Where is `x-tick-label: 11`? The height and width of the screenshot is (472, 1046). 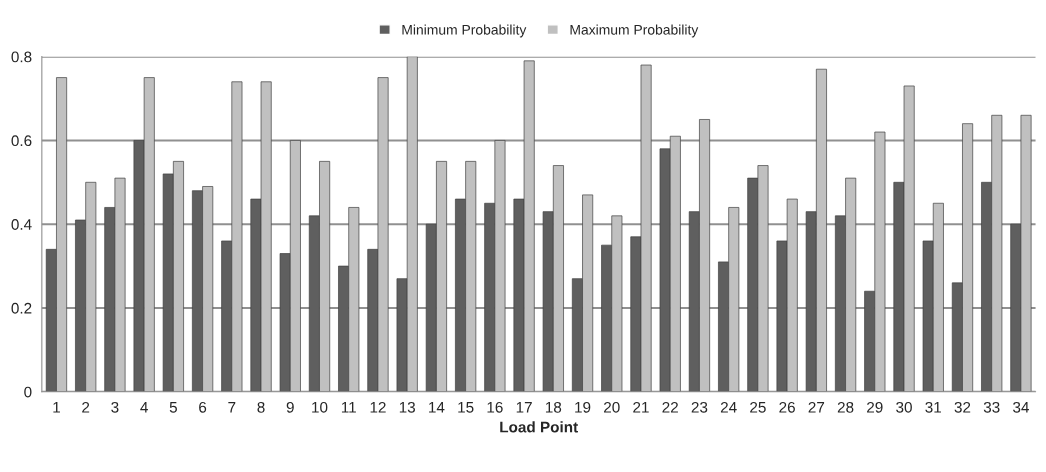 x-tick-label: 11 is located at coordinates (348, 407).